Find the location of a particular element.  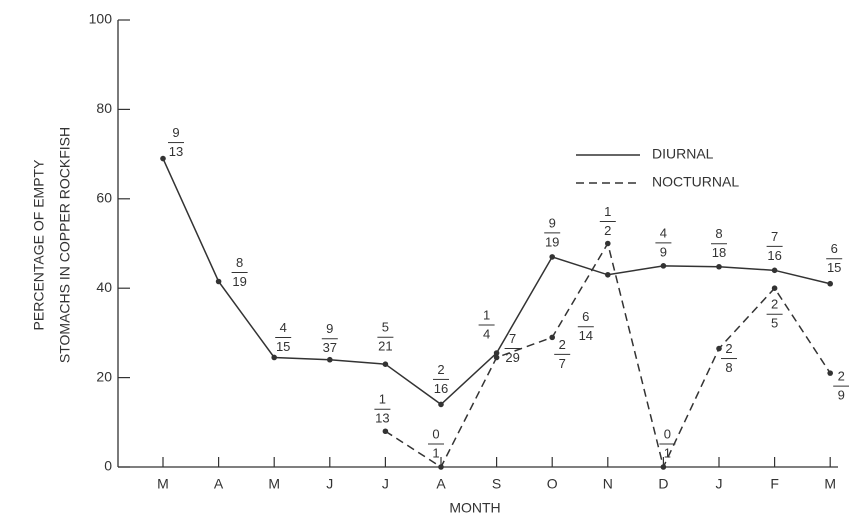

y-axis-label: STOMACHS IN COPPER ROCKFISH is located at coordinates (65, 245).